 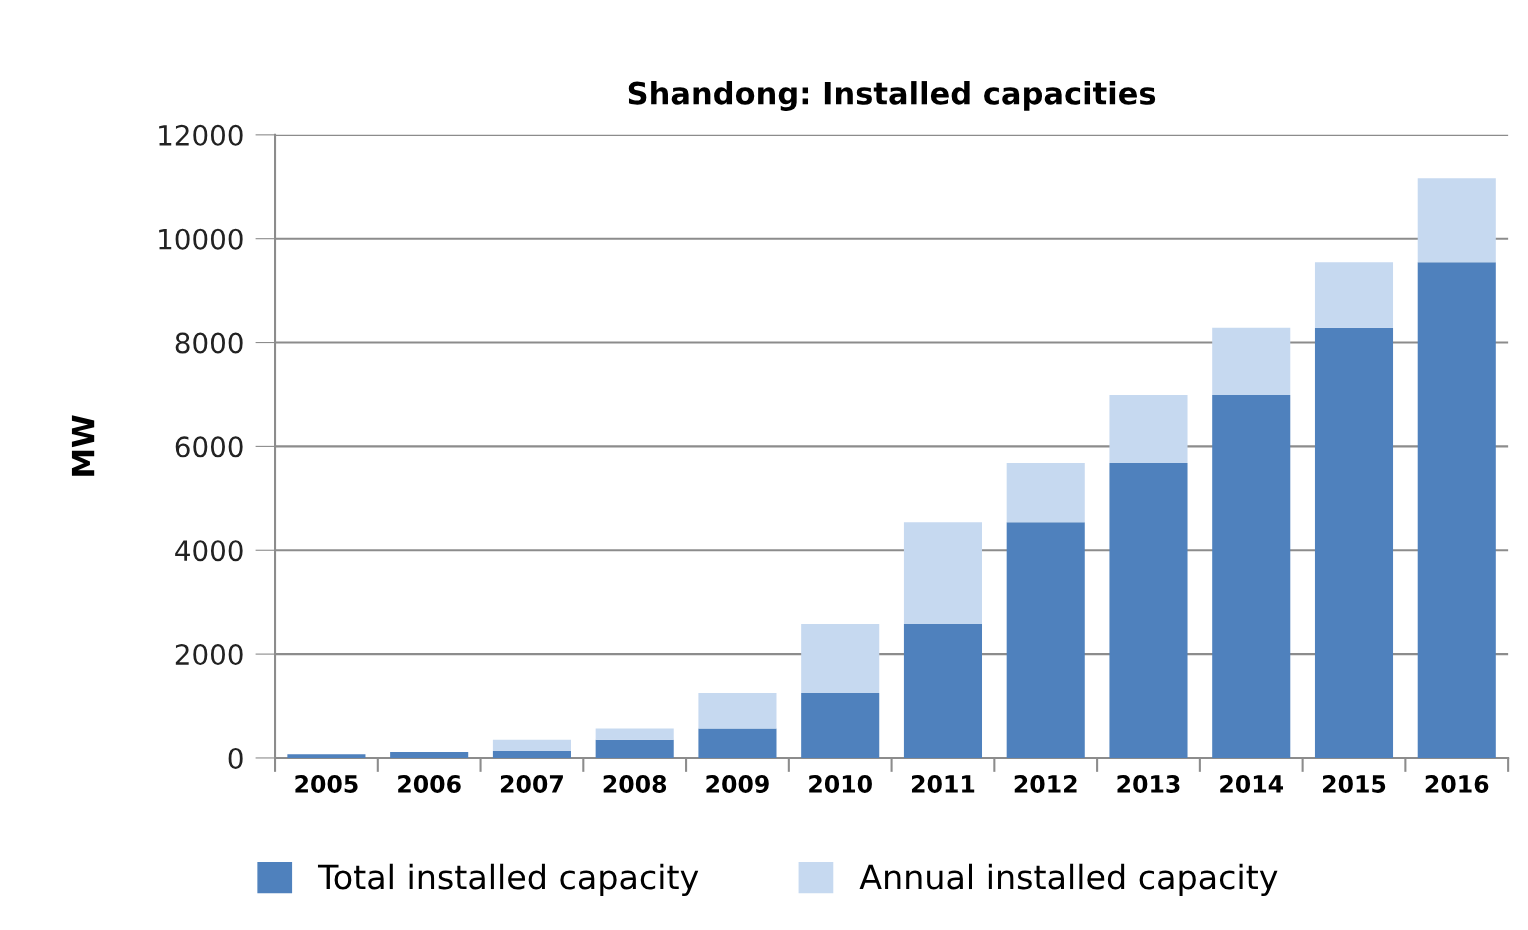 I want to click on y-tick-label: 12000, so click(x=201, y=135).